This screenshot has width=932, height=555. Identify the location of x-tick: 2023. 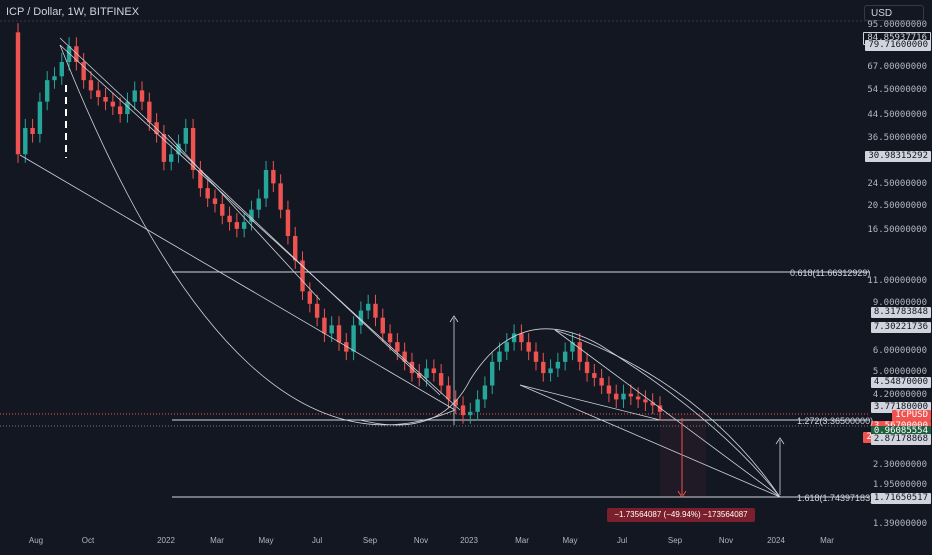
(469, 540).